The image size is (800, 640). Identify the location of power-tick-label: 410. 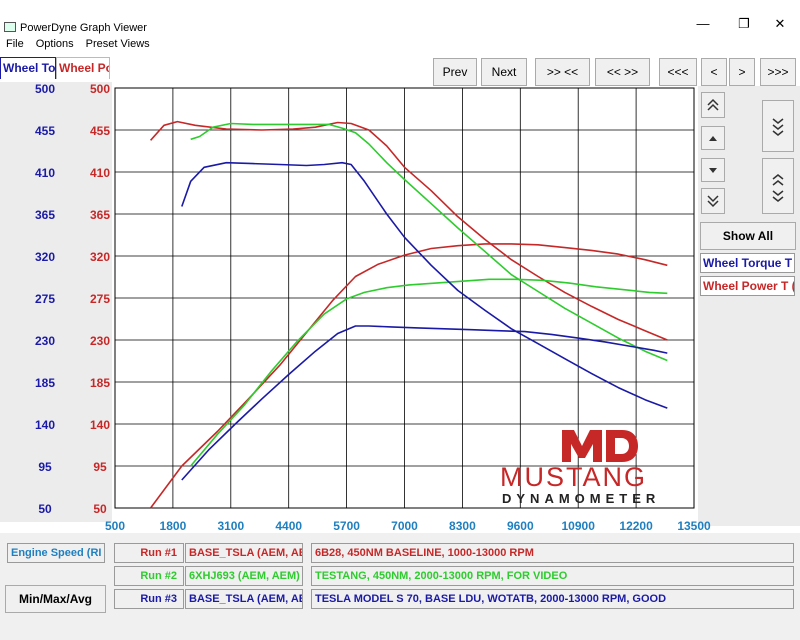
(100, 173).